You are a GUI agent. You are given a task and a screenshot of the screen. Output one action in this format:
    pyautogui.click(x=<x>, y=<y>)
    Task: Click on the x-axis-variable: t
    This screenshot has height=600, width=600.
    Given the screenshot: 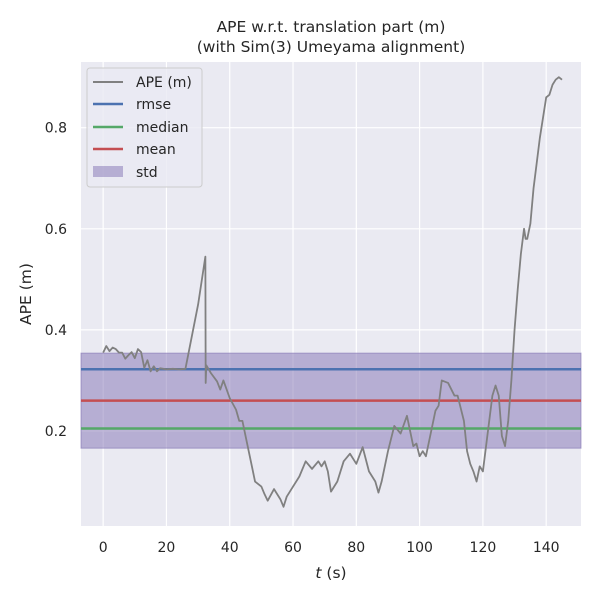 What is the action you would take?
    pyautogui.click(x=318, y=573)
    